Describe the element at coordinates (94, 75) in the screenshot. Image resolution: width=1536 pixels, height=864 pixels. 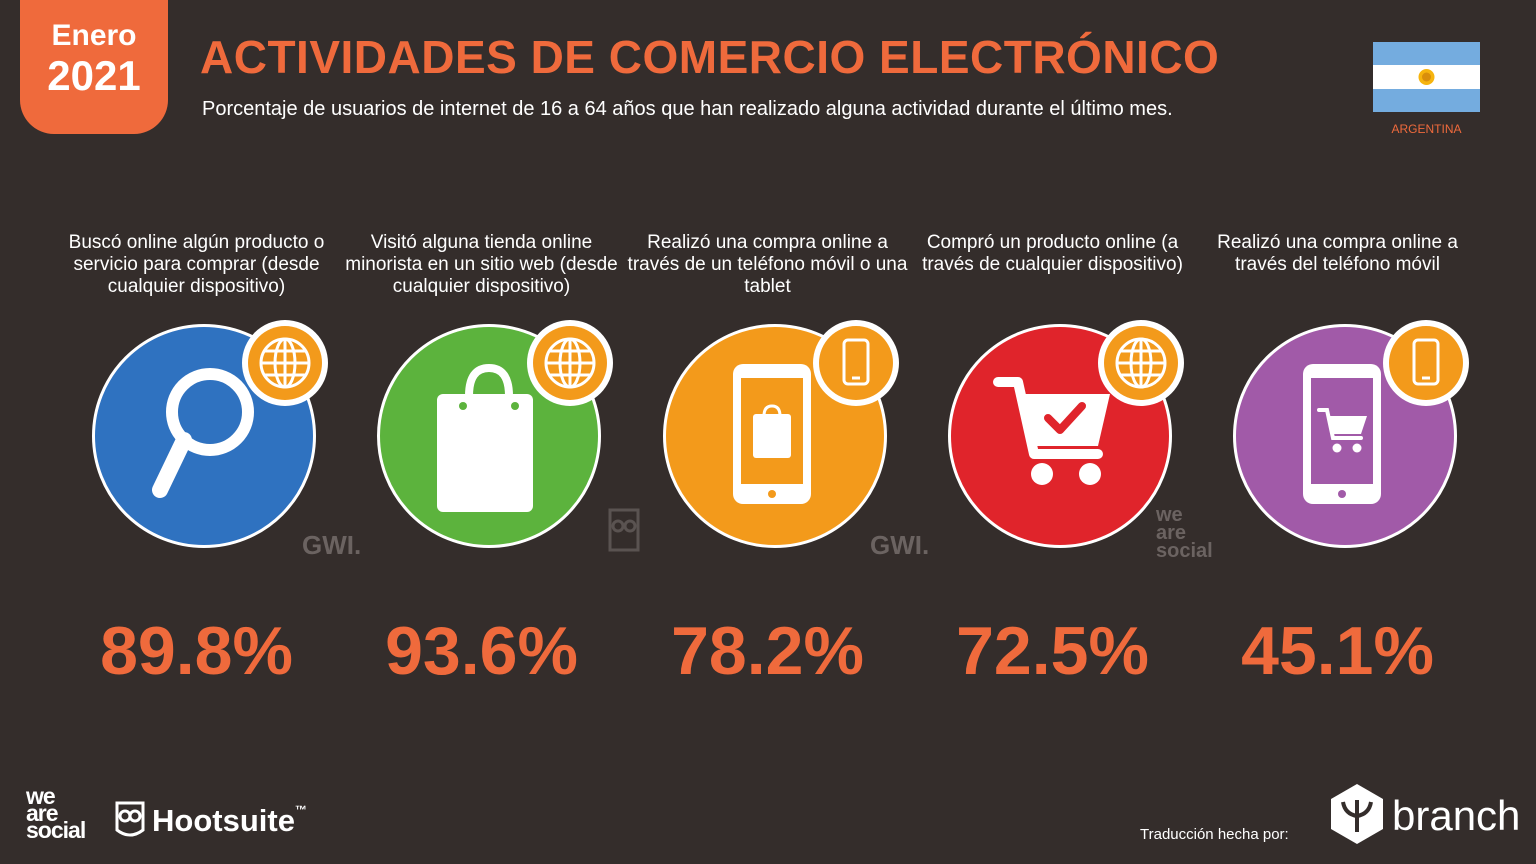
I see `date-year: 2021` at that location.